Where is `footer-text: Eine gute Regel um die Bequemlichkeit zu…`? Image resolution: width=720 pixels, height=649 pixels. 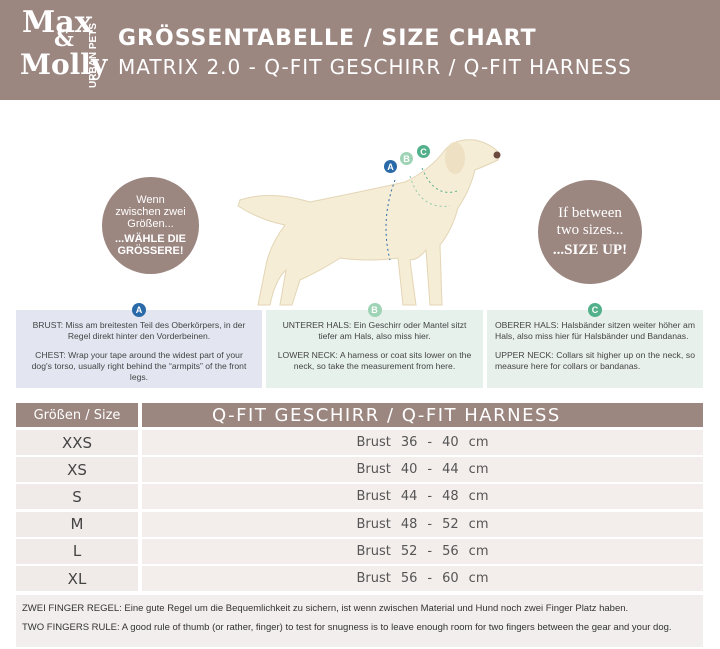
footer-text: Eine gute Regel um die Bequemlichkeit zu… is located at coordinates (376, 608).